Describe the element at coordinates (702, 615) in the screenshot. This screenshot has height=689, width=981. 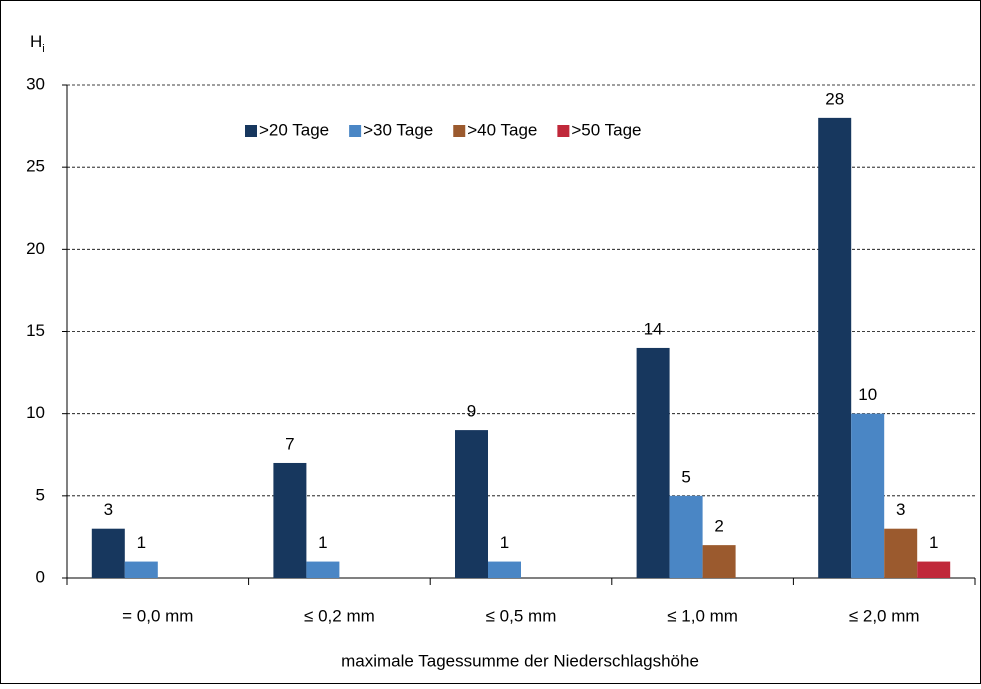
I see `x-tick-label: ≤ 1,0 mm` at that location.